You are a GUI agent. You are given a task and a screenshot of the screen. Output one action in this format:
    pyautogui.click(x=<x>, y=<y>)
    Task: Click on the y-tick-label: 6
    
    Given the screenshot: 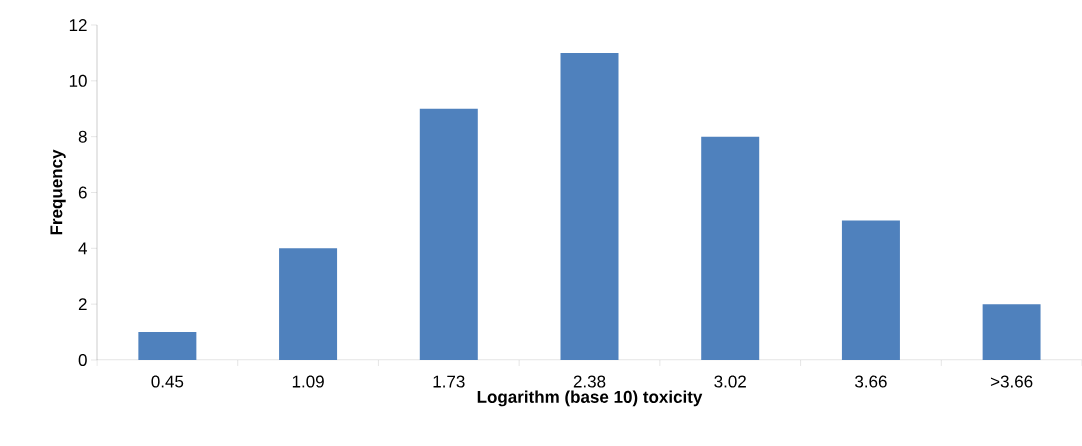 What is the action you would take?
    pyautogui.click(x=82, y=192)
    